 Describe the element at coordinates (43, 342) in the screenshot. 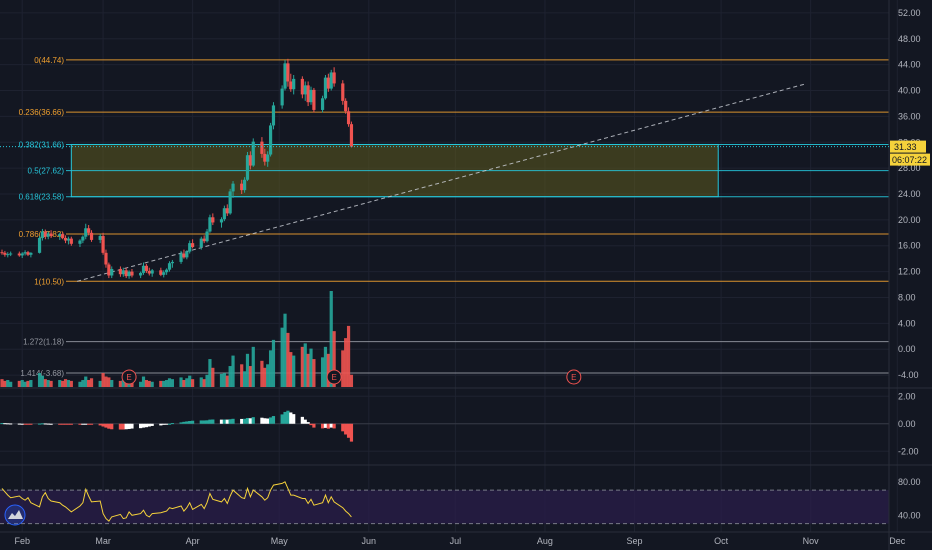

I see `fib-level-label: 1.272(1.18)` at that location.